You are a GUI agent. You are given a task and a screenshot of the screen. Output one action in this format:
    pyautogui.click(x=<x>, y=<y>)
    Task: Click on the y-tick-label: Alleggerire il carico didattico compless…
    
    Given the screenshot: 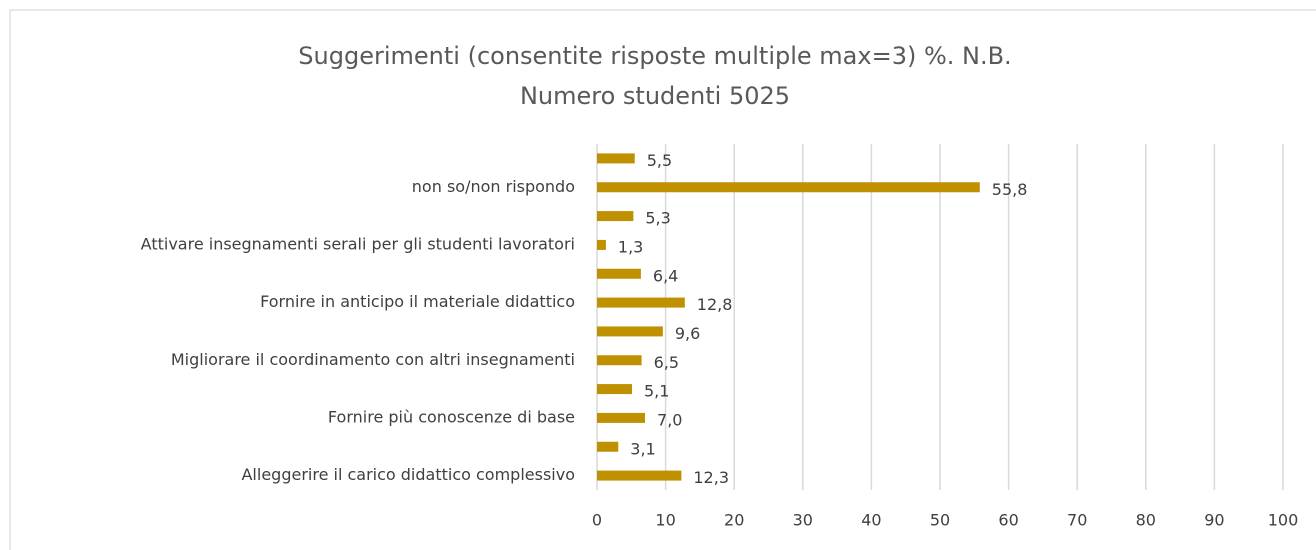 What is the action you would take?
    pyautogui.click(x=408, y=474)
    